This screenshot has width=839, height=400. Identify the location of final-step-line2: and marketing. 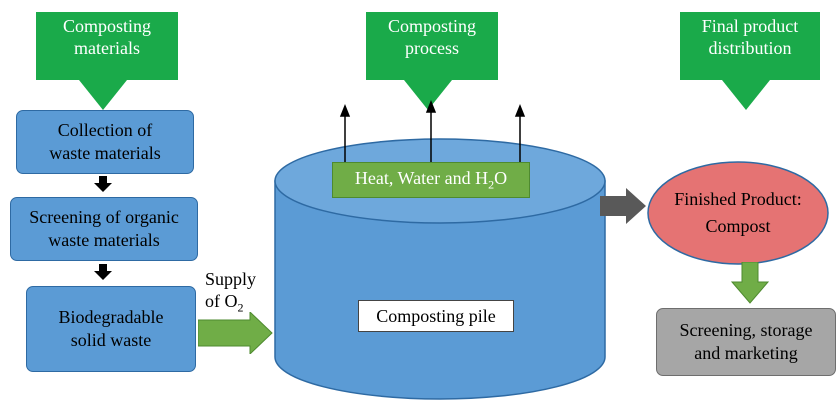
(746, 353).